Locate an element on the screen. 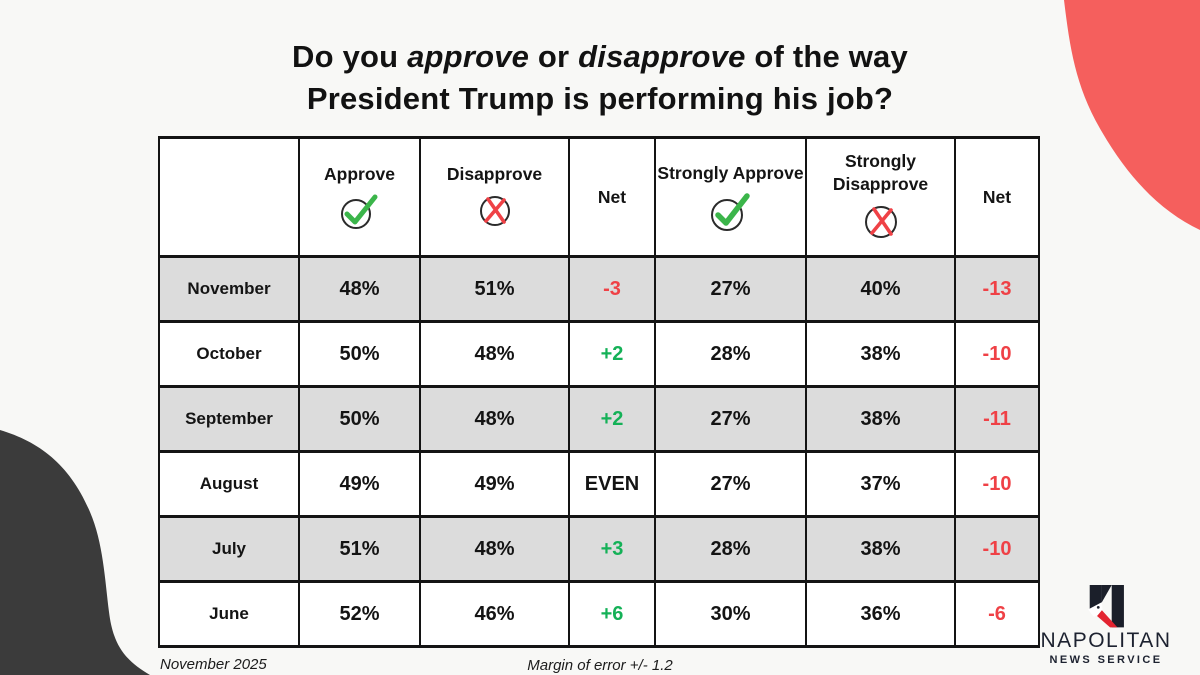 The height and width of the screenshot is (675, 1200). strongly-approve-header-label: Strongly Approve is located at coordinates (730, 172).